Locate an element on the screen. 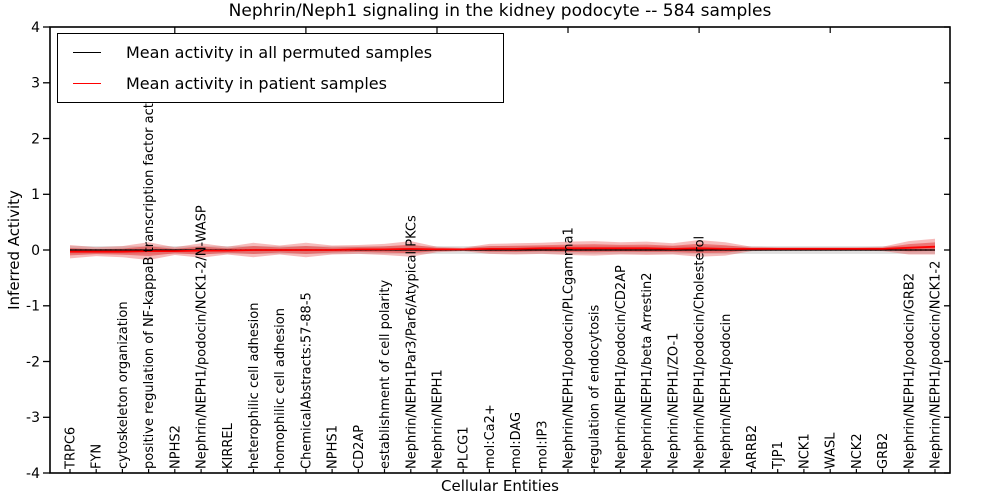  x-tick-label: NCK1 is located at coordinates (804, 451).